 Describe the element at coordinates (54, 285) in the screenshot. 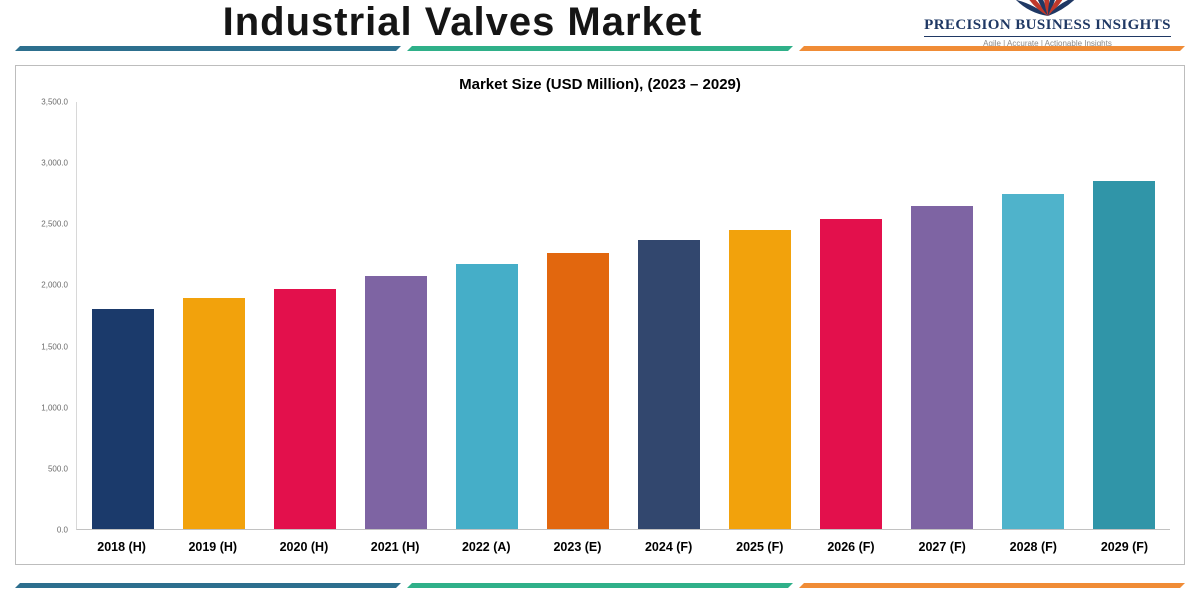

I see `y-tick-label: 2,000.0` at that location.